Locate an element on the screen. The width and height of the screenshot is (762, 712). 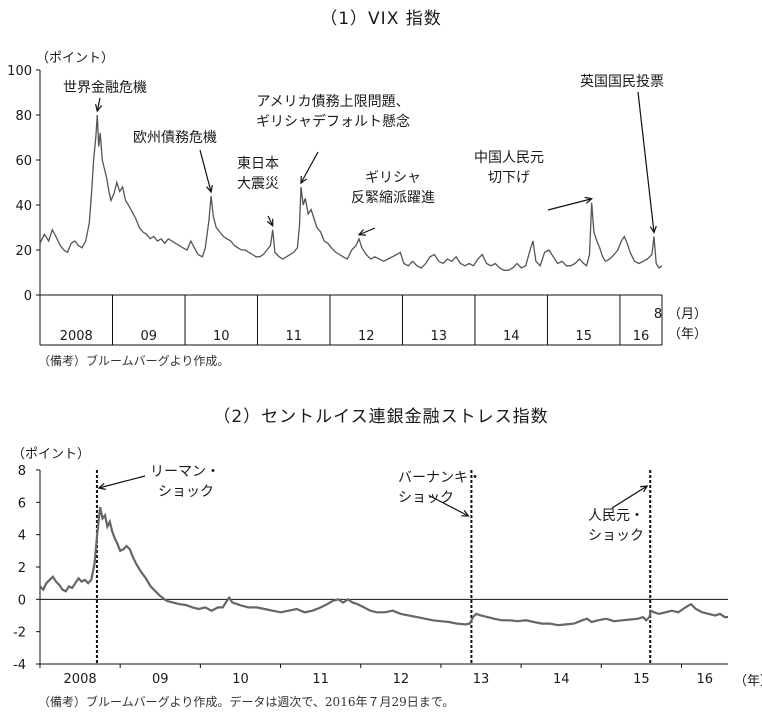
annotation-label: 大震災 is located at coordinates (258, 184).